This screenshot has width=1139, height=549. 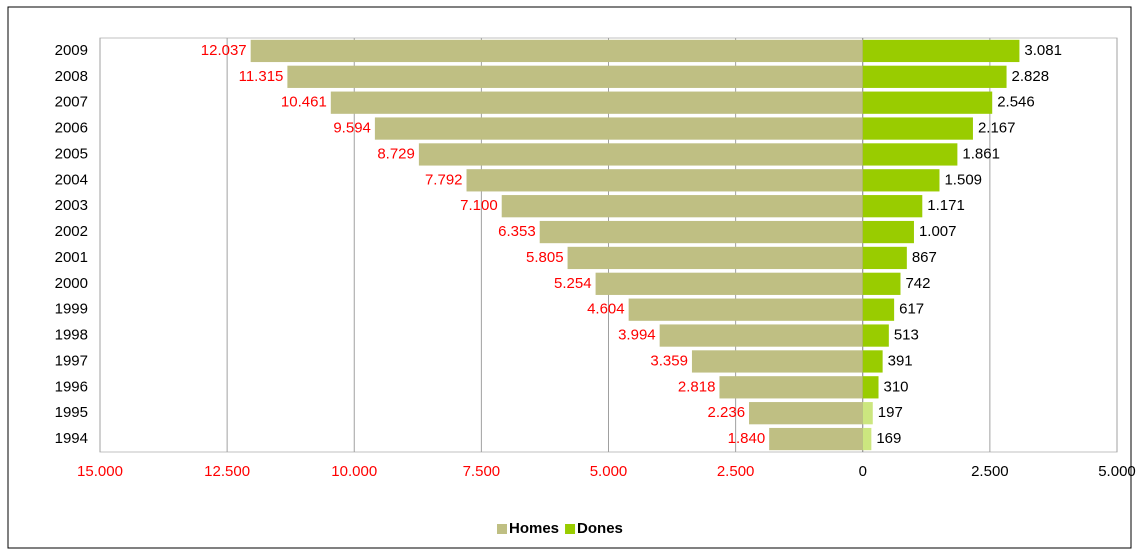 What do you see at coordinates (71, 50) in the screenshot?
I see `y-tick-label: 2009` at bounding box center [71, 50].